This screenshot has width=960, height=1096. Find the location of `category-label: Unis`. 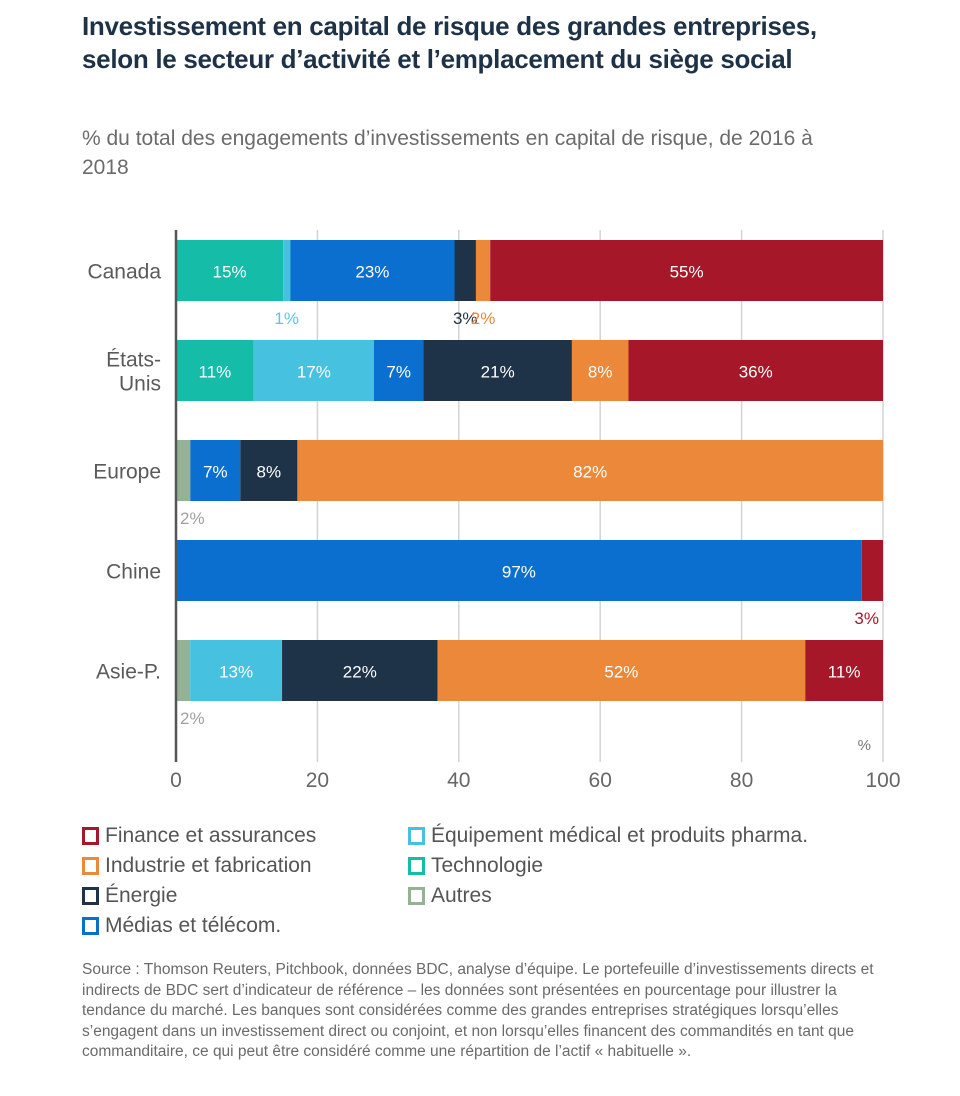

category-label: Unis is located at coordinates (140, 384).